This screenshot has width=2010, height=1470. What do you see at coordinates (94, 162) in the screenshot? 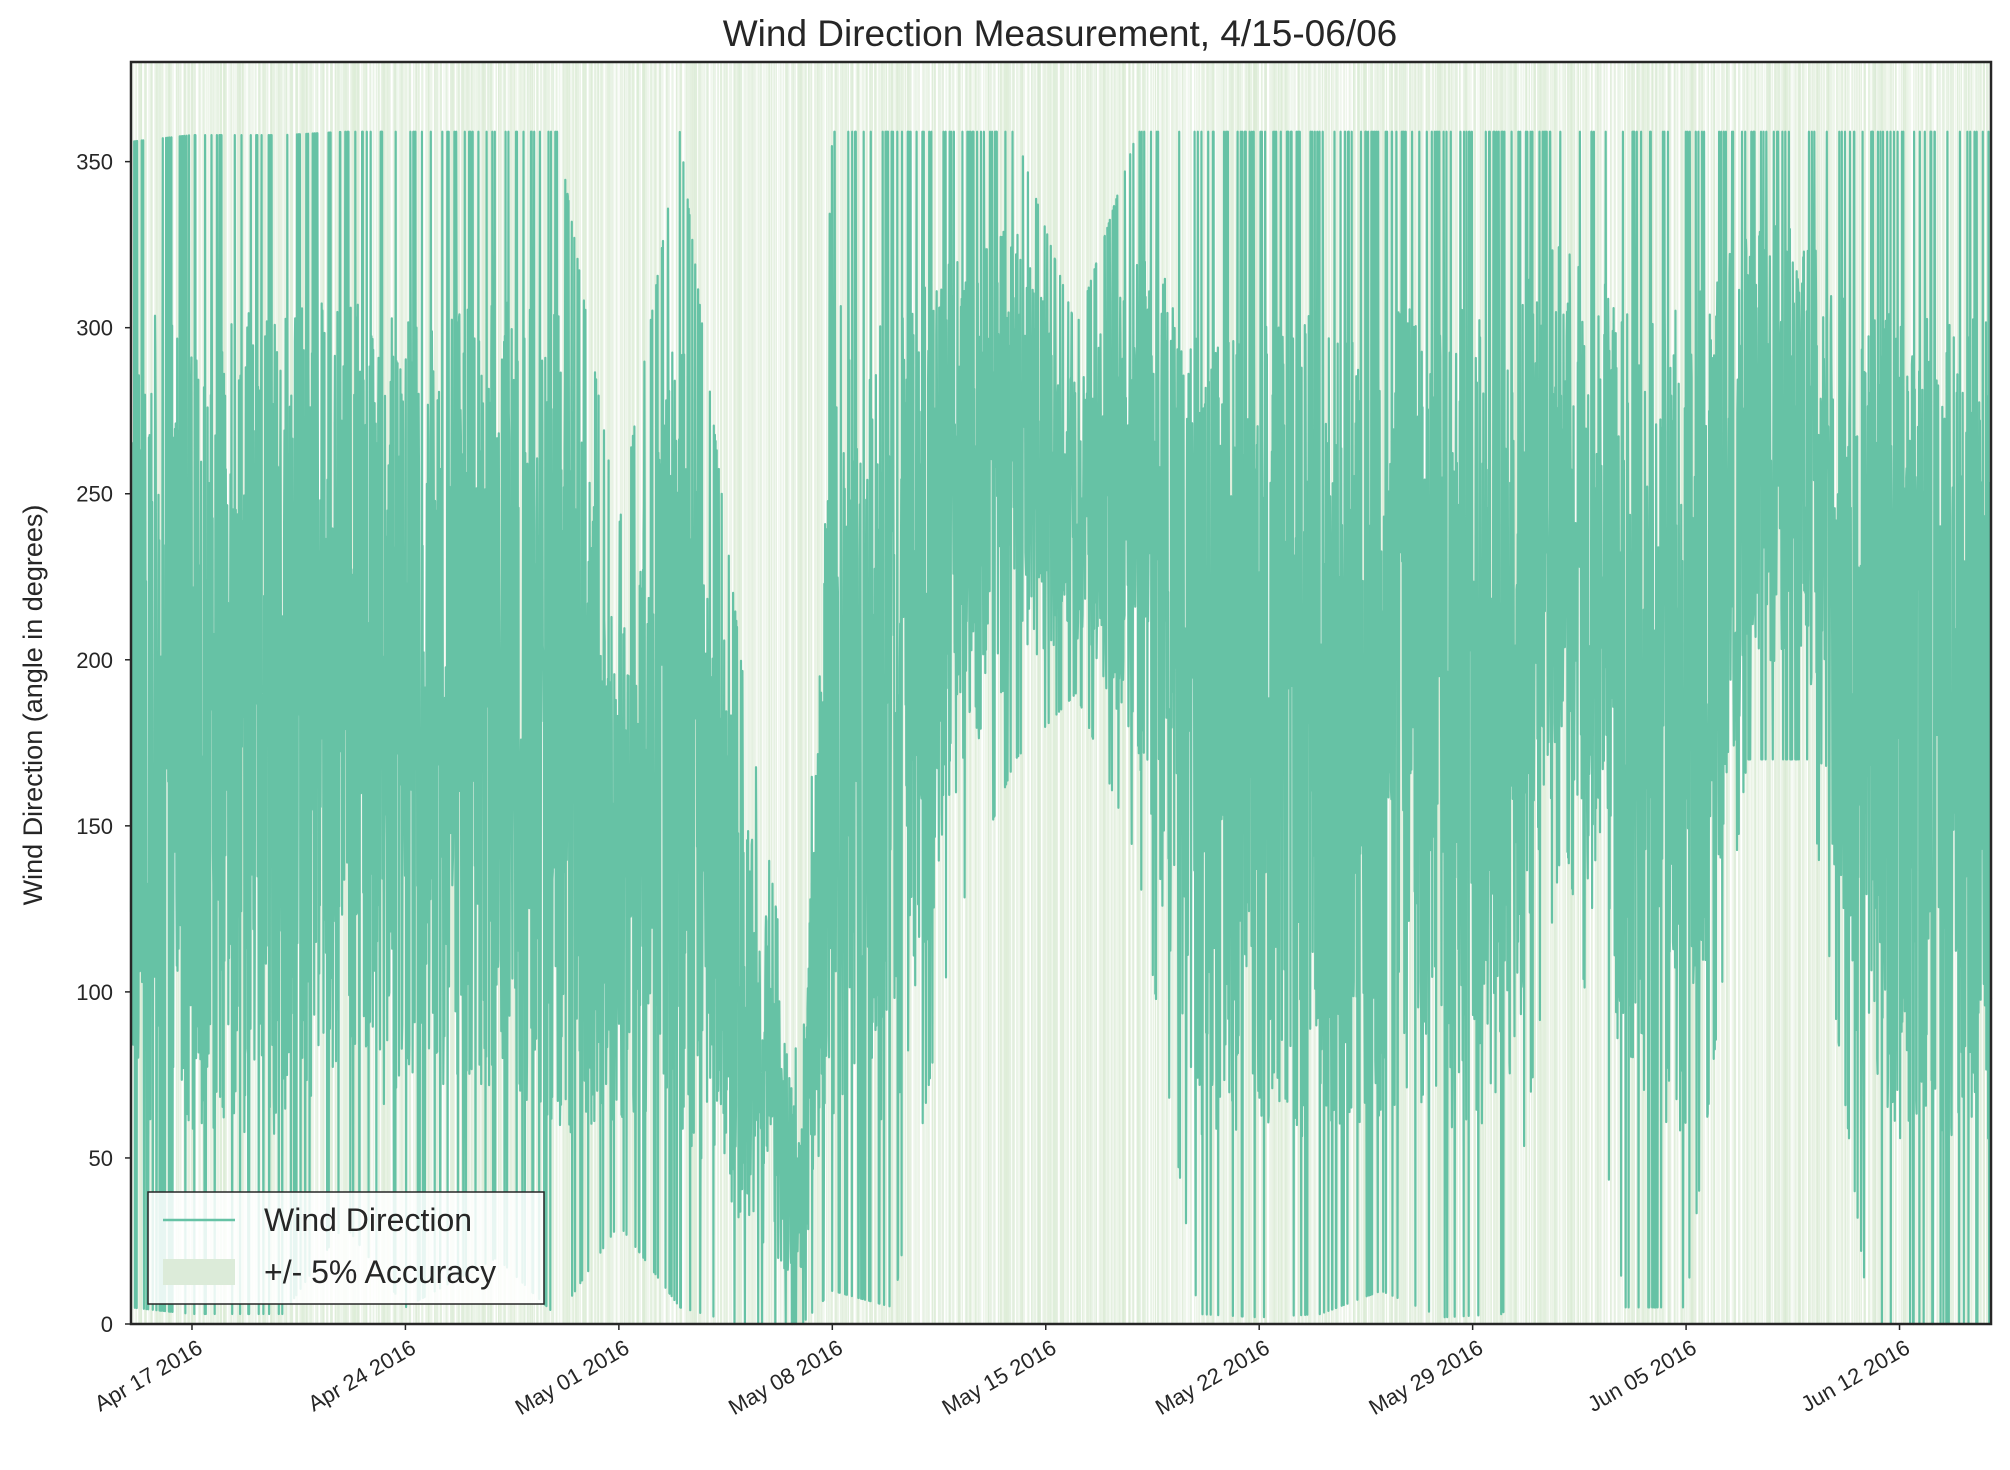
I see `y-tick-label: 350` at bounding box center [94, 162].